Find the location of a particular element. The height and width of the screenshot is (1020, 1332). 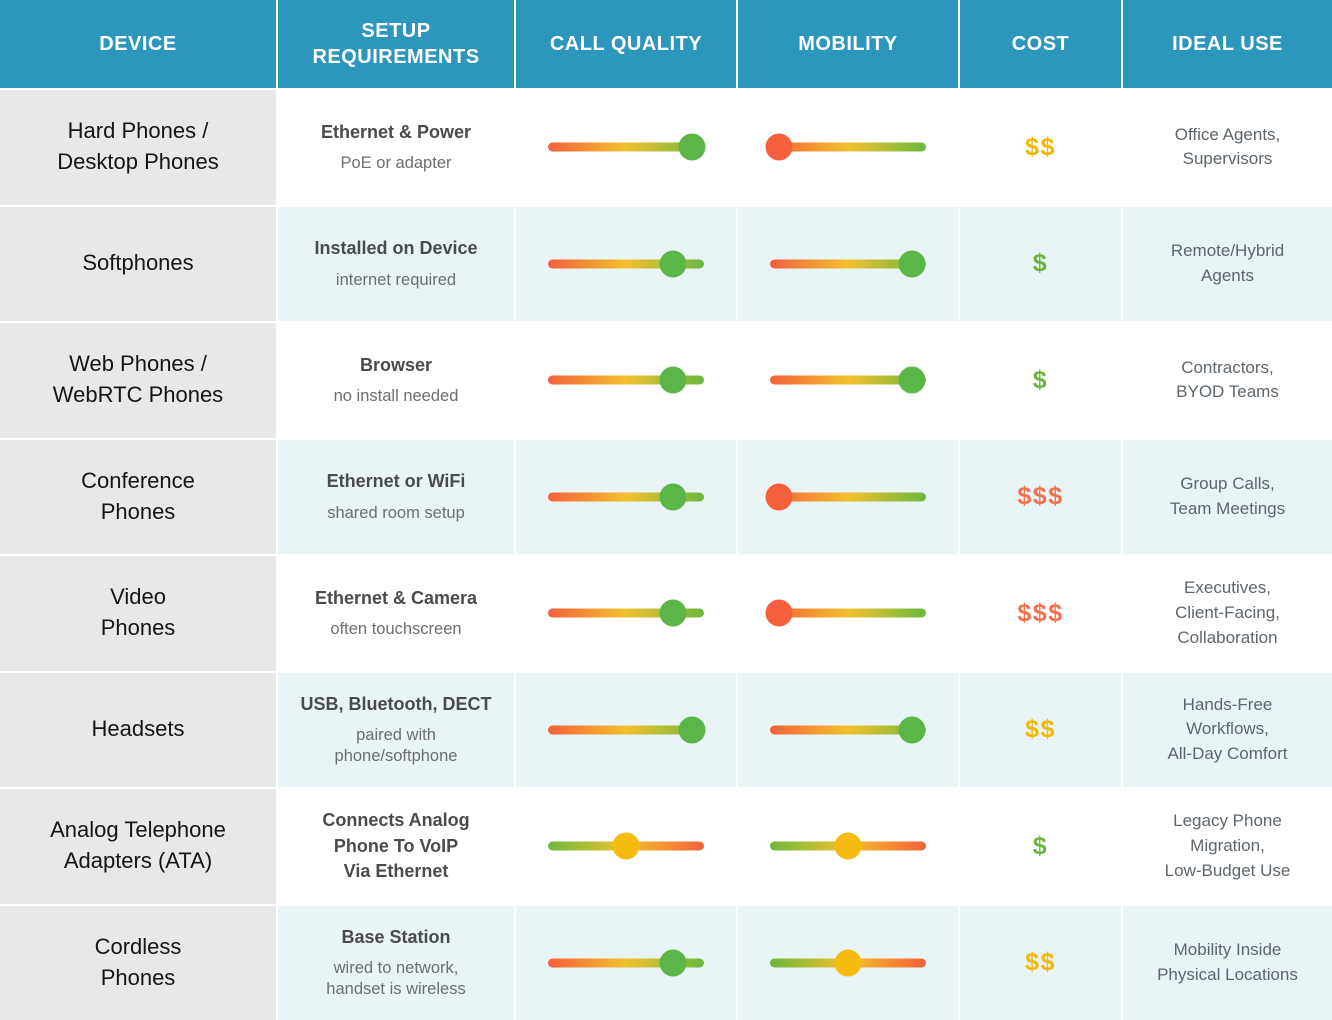

device-name-cell: Conference Phones is located at coordinates (138, 496).